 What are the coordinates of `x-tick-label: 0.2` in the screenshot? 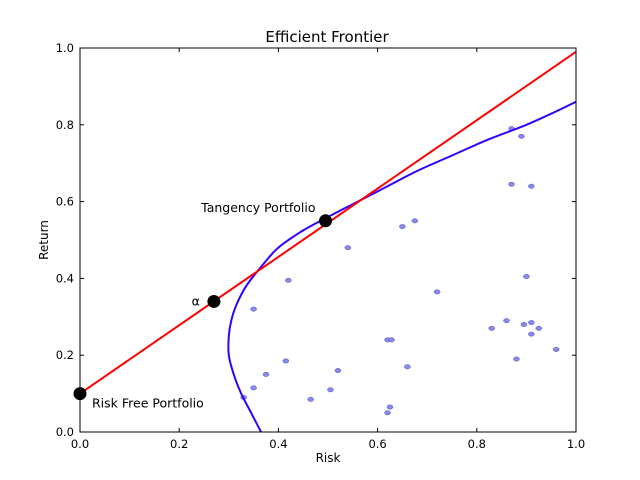 It's located at (179, 444).